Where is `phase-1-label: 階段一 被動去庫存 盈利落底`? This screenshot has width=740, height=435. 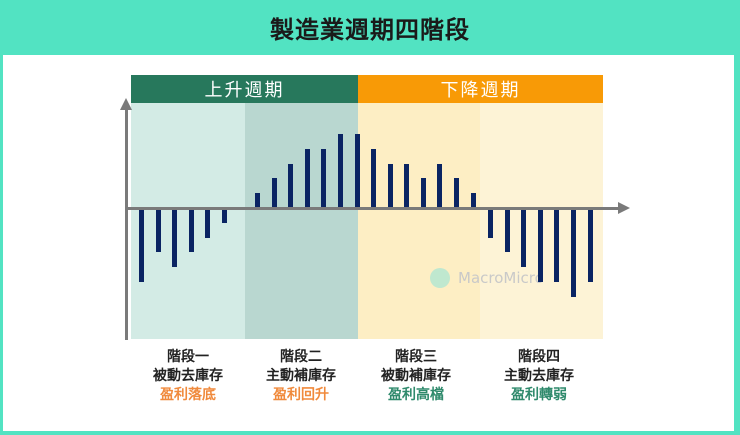 phase-1-label: 階段一 被動去庫存 盈利落底 is located at coordinates (188, 376).